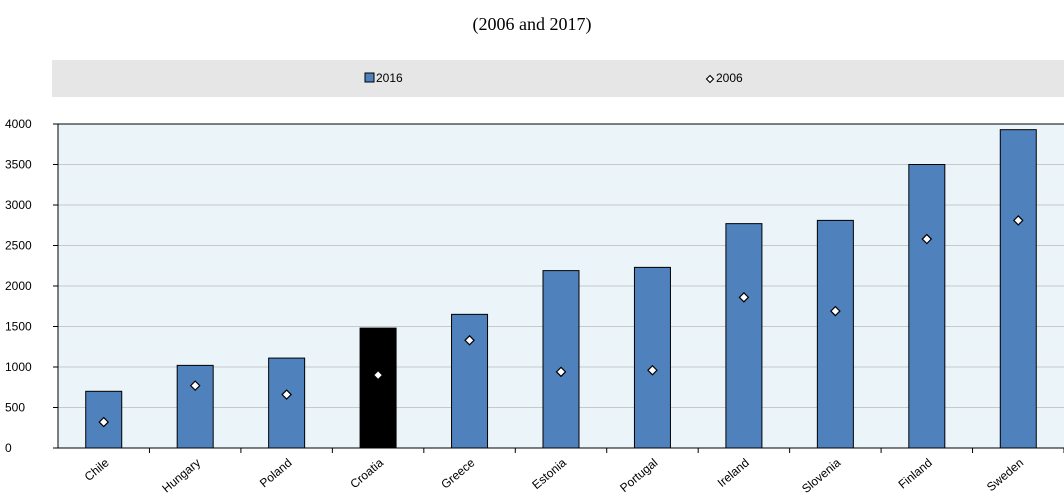  Describe the element at coordinates (561, 359) in the screenshot. I see `bar-estonia` at that location.